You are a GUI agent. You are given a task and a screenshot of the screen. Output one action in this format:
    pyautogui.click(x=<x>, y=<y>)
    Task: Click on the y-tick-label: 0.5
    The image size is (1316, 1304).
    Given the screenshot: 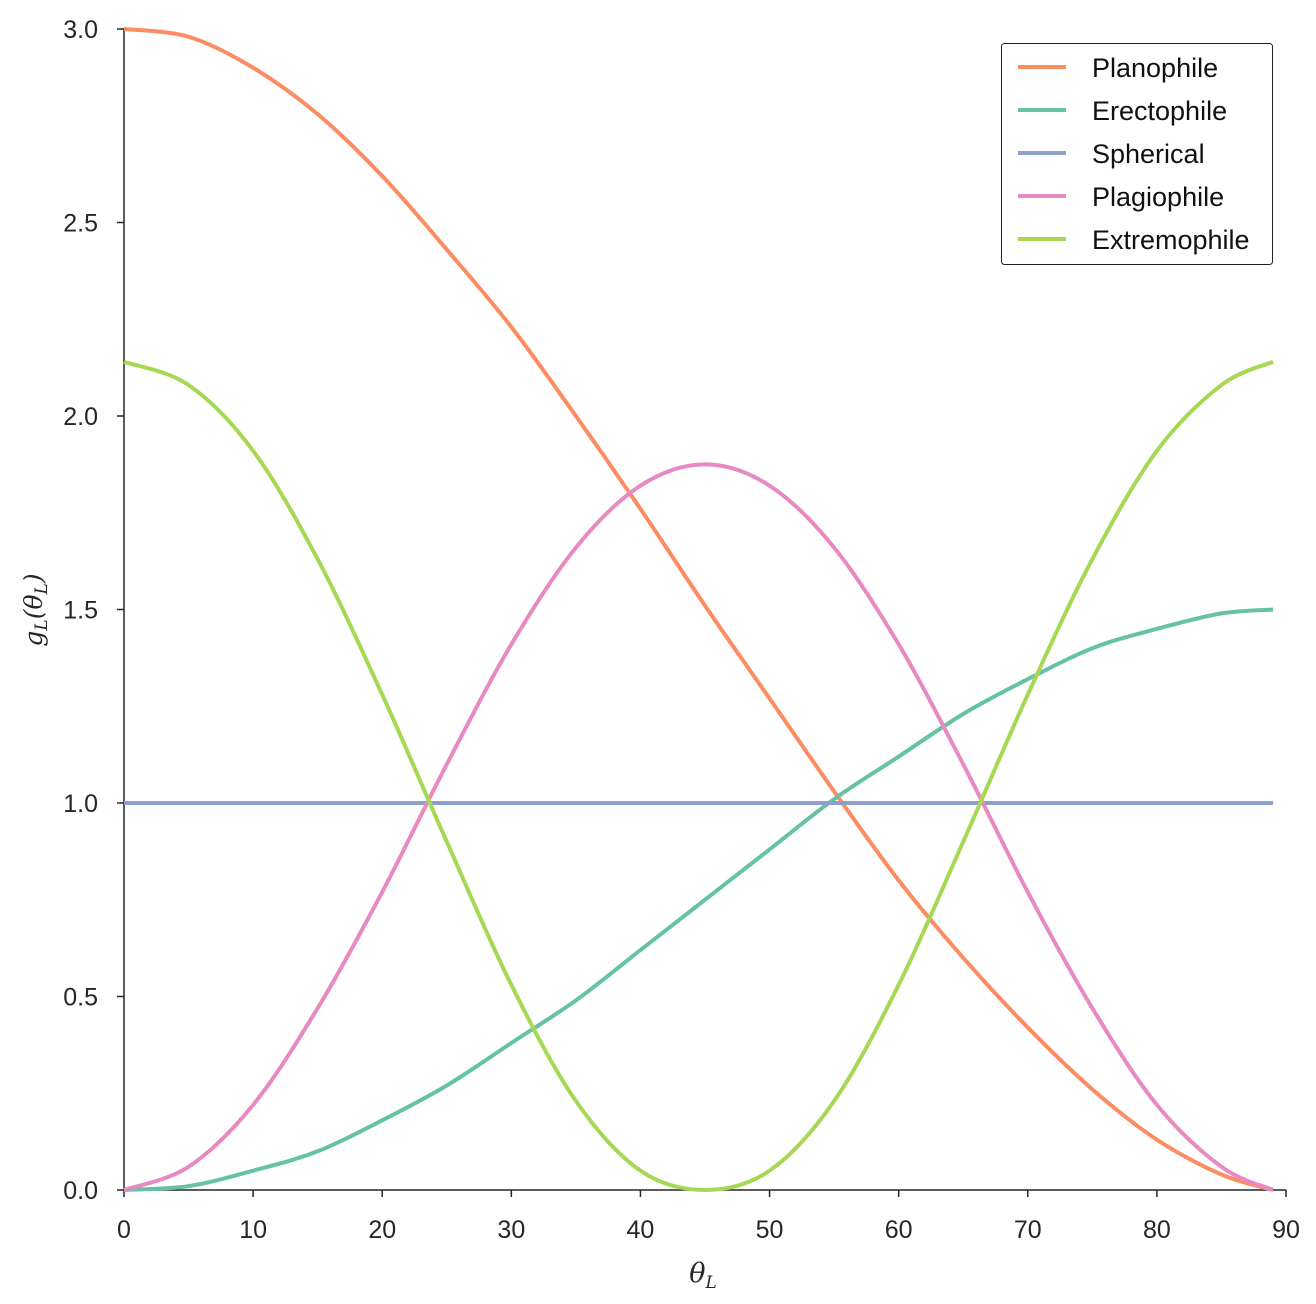 What is the action you would take?
    pyautogui.click(x=80, y=998)
    